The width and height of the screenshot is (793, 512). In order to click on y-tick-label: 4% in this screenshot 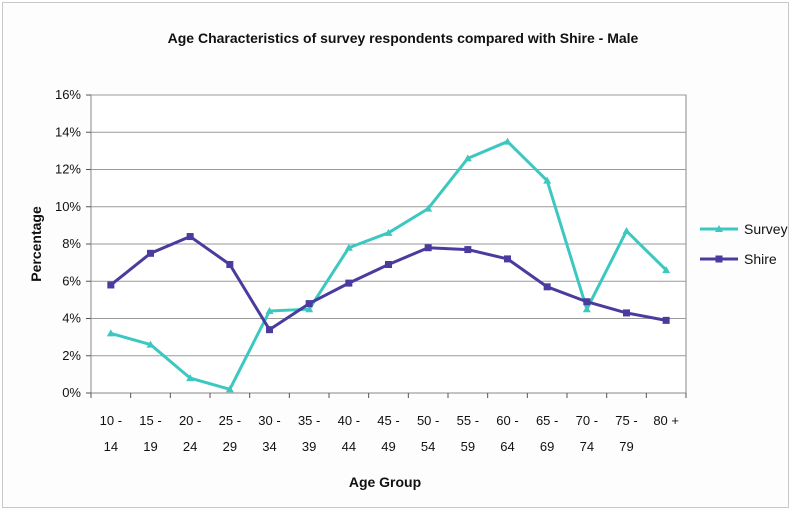, I will do `click(71, 318)`.